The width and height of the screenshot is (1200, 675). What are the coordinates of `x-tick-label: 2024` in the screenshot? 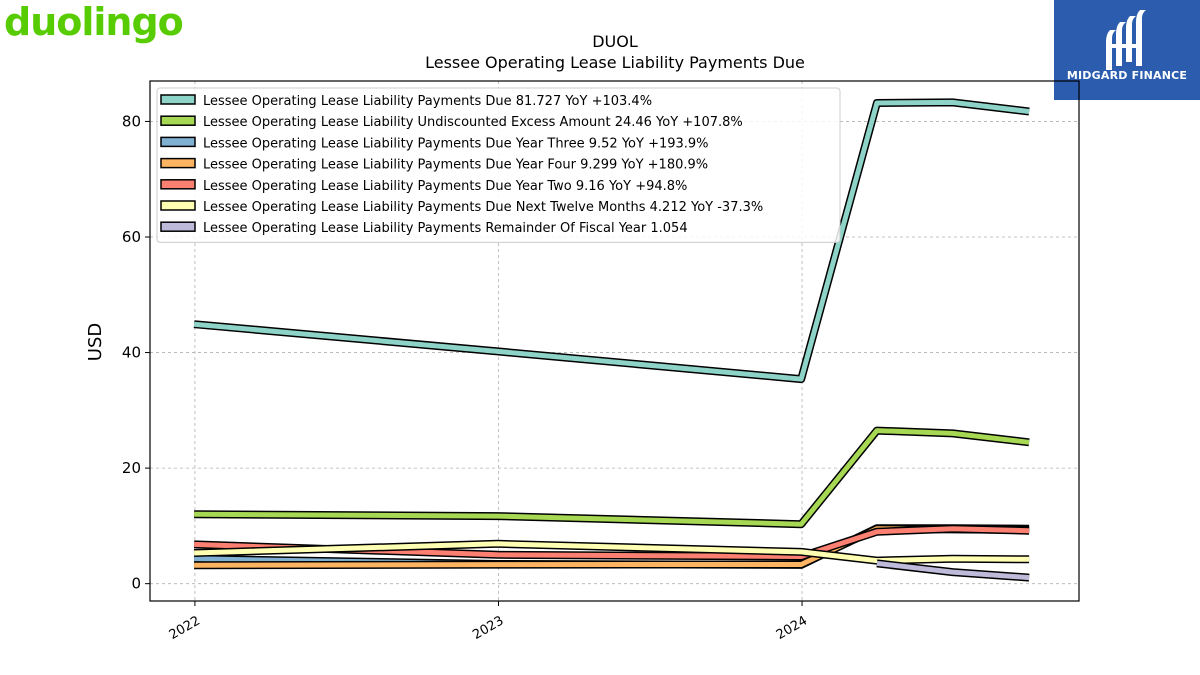 It's located at (792, 628).